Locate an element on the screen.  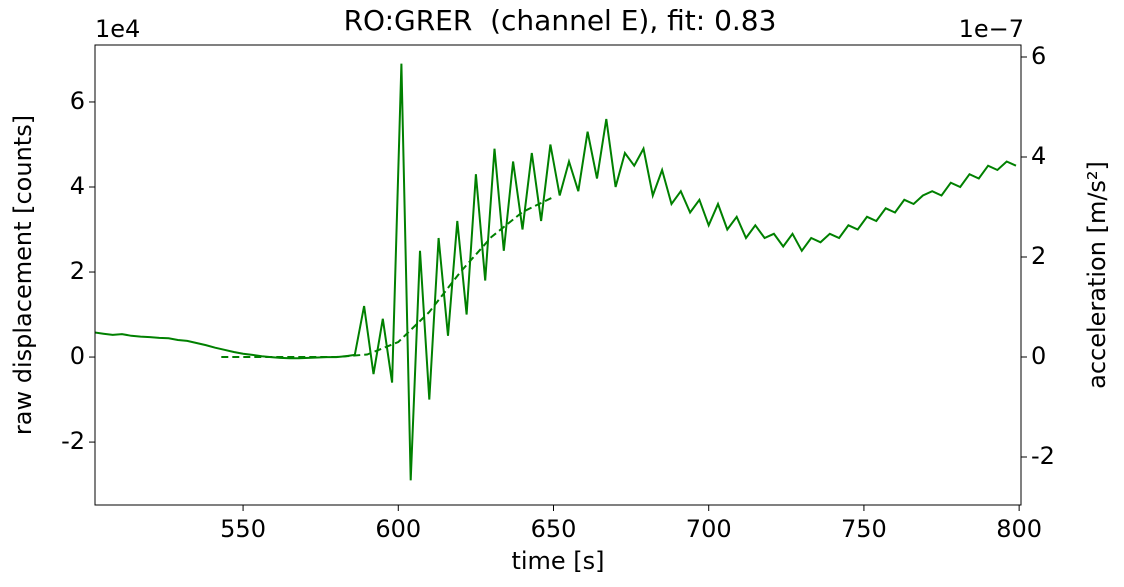
y-tick-label: 0 is located at coordinates (77, 356).